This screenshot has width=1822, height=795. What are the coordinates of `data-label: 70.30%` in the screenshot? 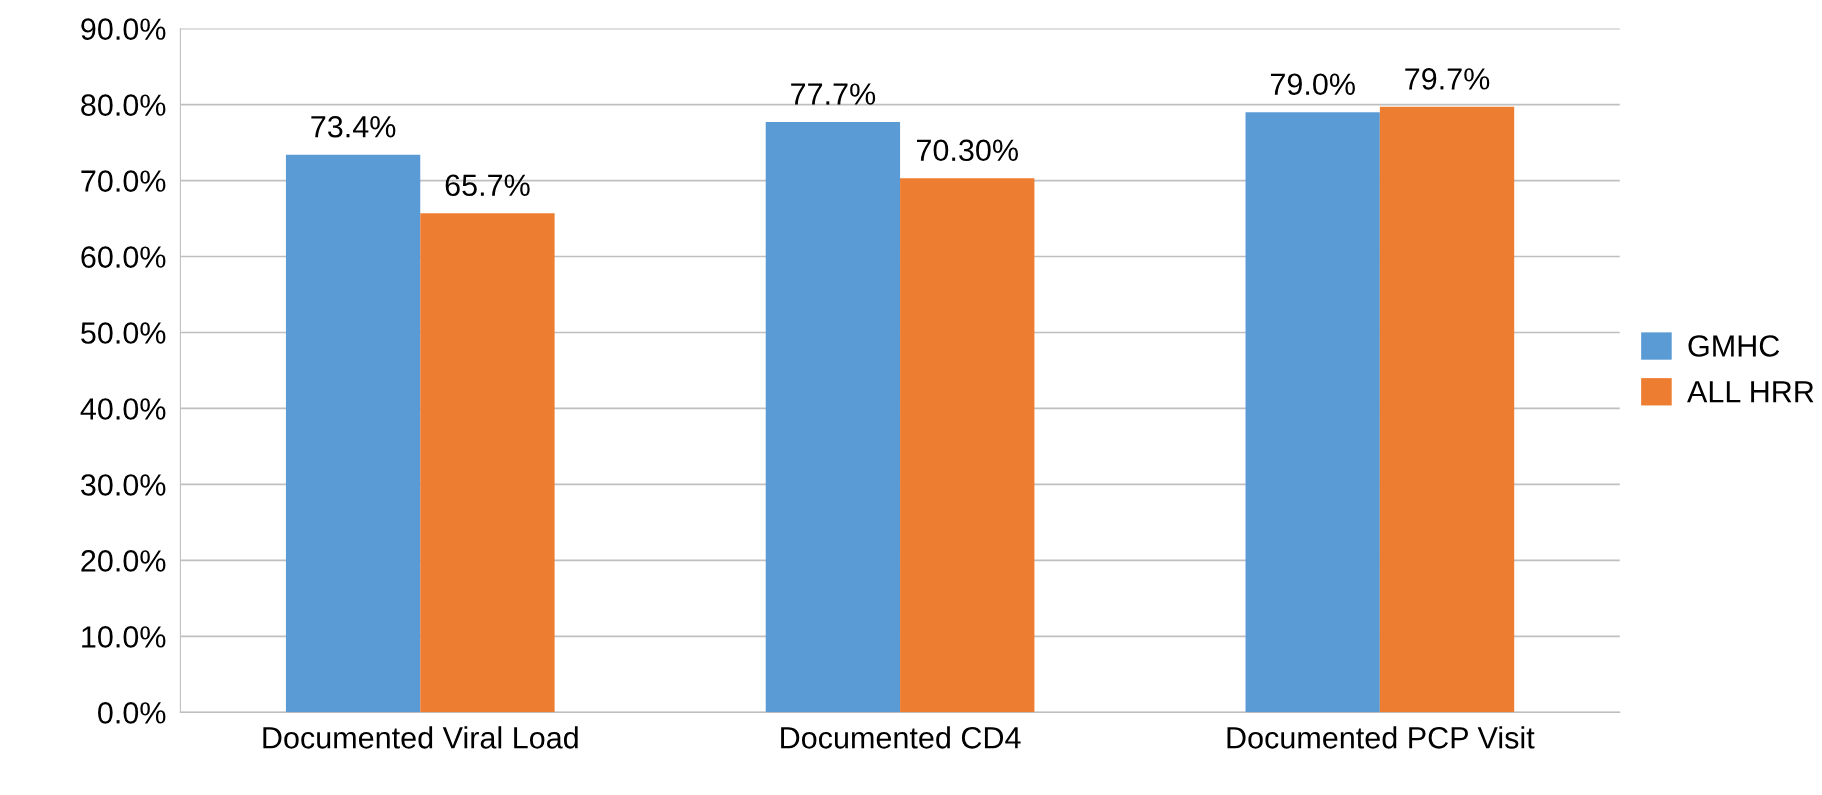 It's located at (967, 150).